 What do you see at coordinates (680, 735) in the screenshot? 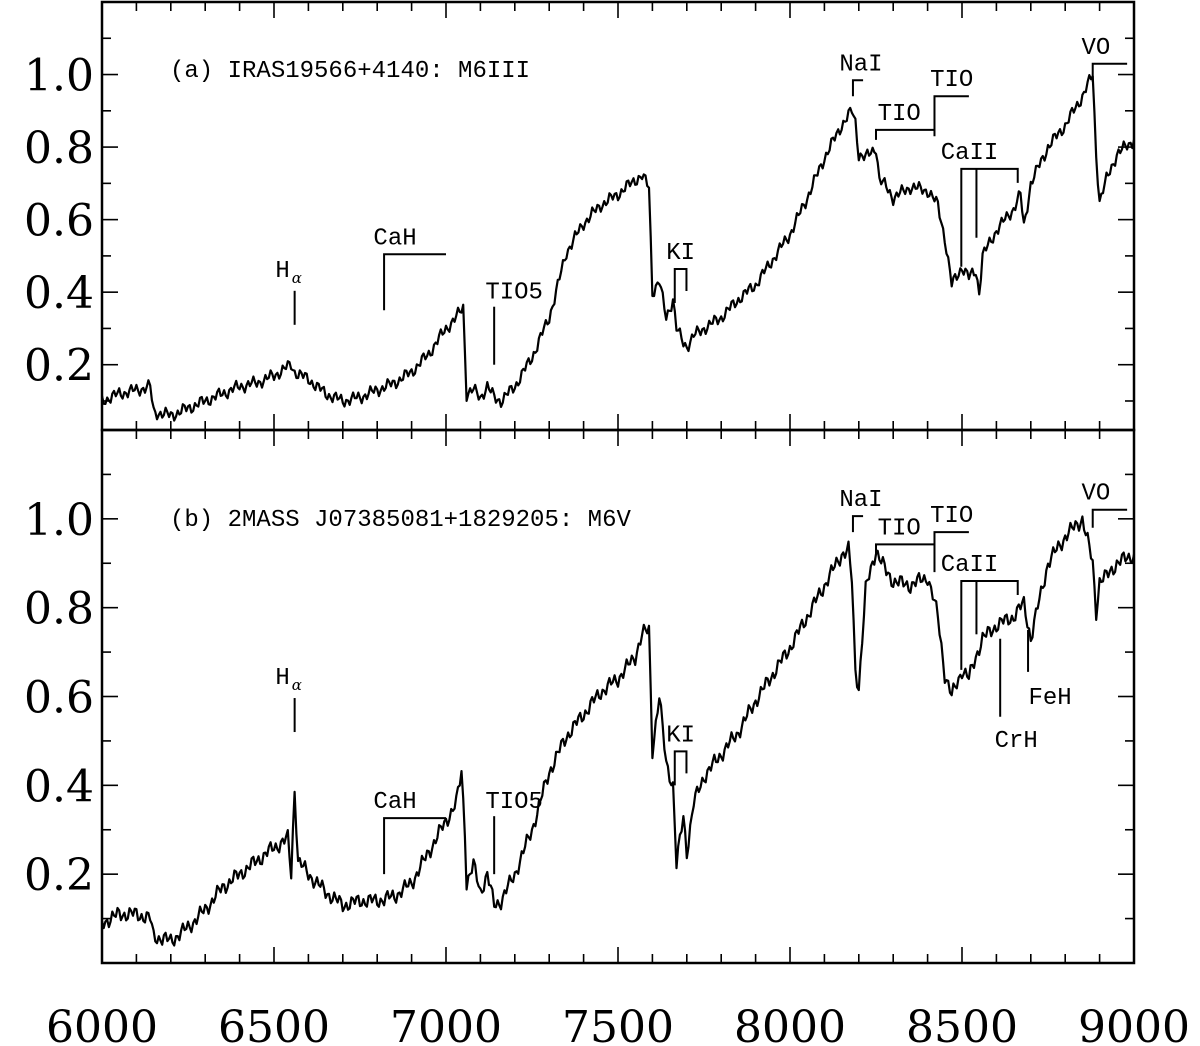
I see `b-ki-label: KI` at bounding box center [680, 735].